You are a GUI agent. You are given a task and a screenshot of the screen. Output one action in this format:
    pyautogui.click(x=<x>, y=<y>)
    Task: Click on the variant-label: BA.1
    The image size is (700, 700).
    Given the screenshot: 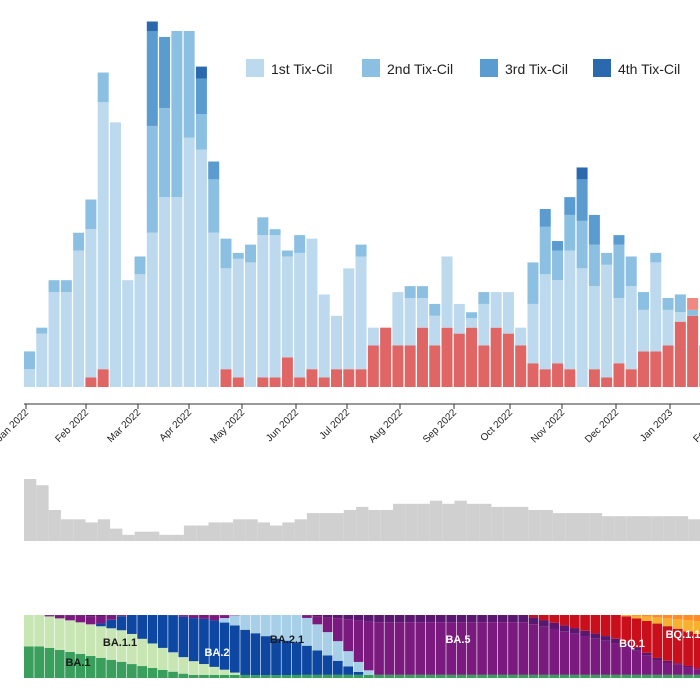 What is the action you would take?
    pyautogui.click(x=77, y=663)
    